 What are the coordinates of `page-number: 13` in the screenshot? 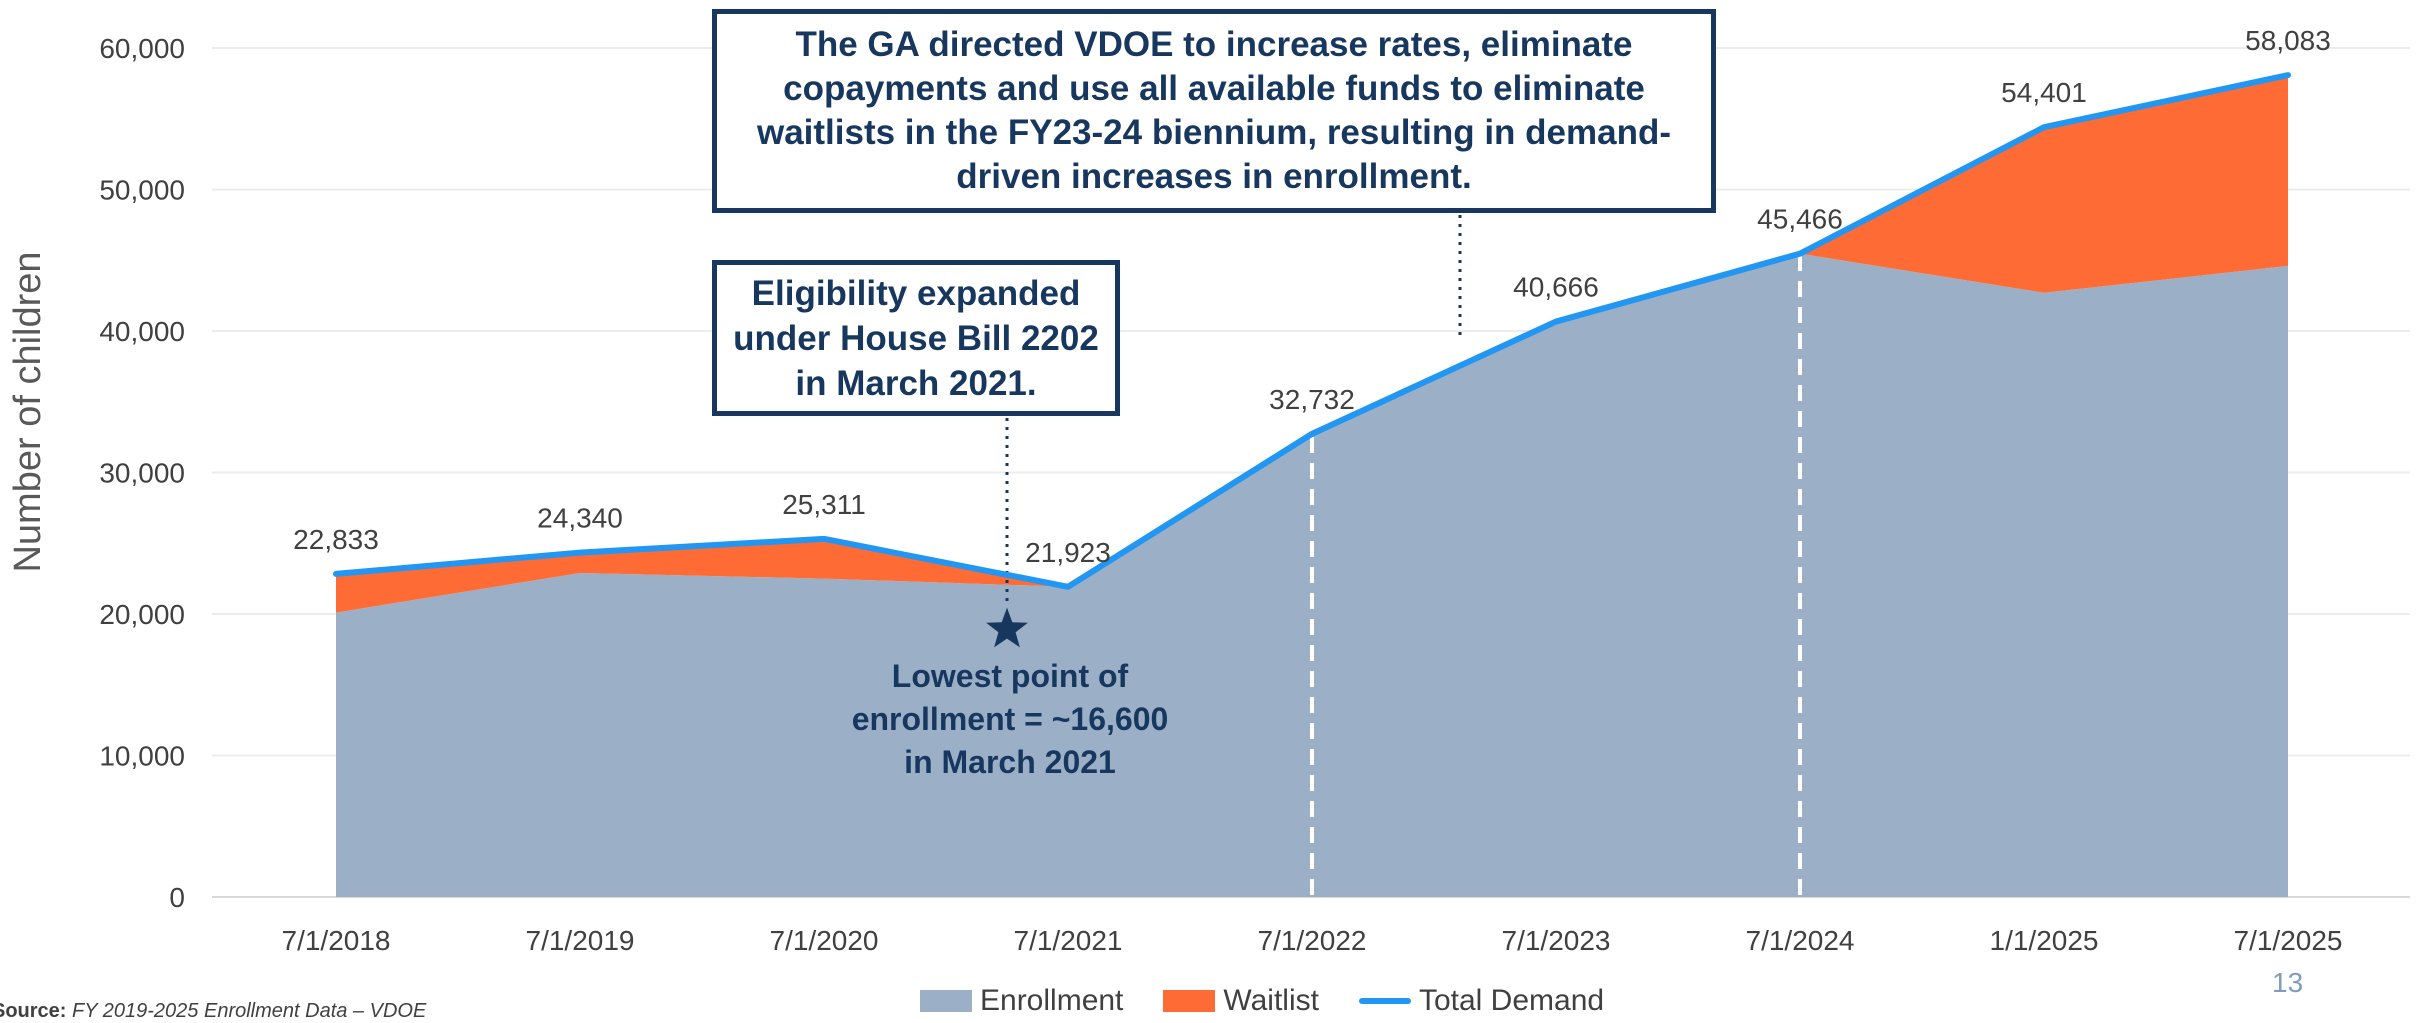 It's located at (2288, 982).